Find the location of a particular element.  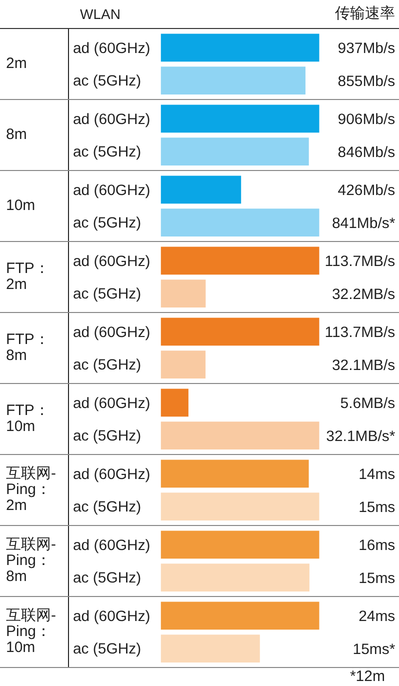

data-label: 16ms is located at coordinates (377, 545).